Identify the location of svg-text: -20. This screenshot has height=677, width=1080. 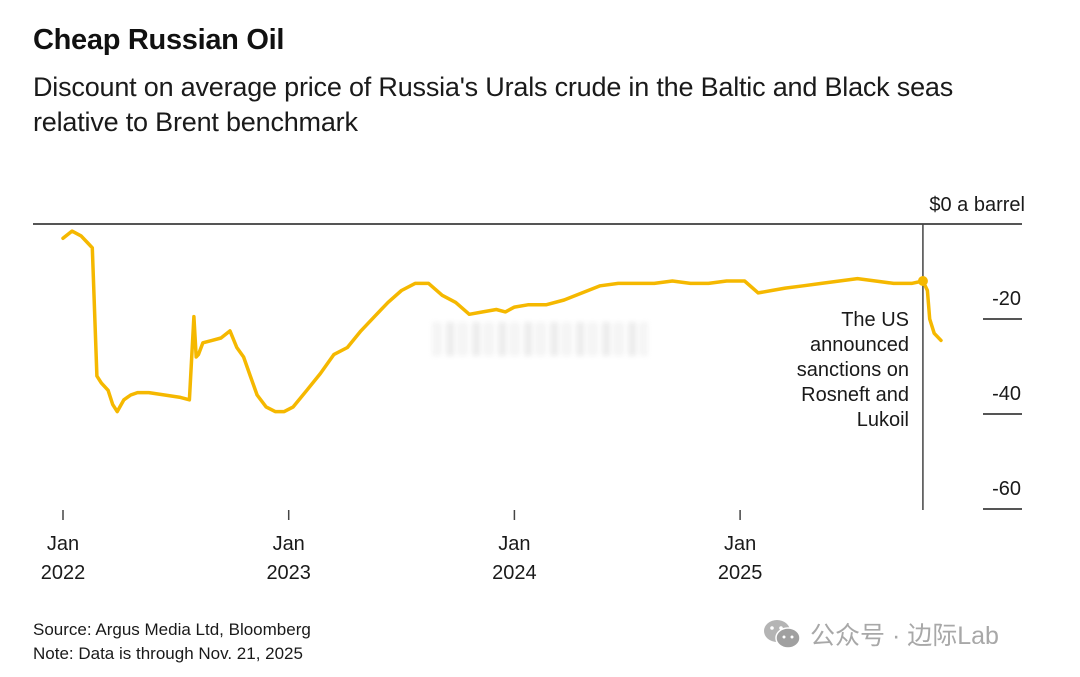
(1006, 299).